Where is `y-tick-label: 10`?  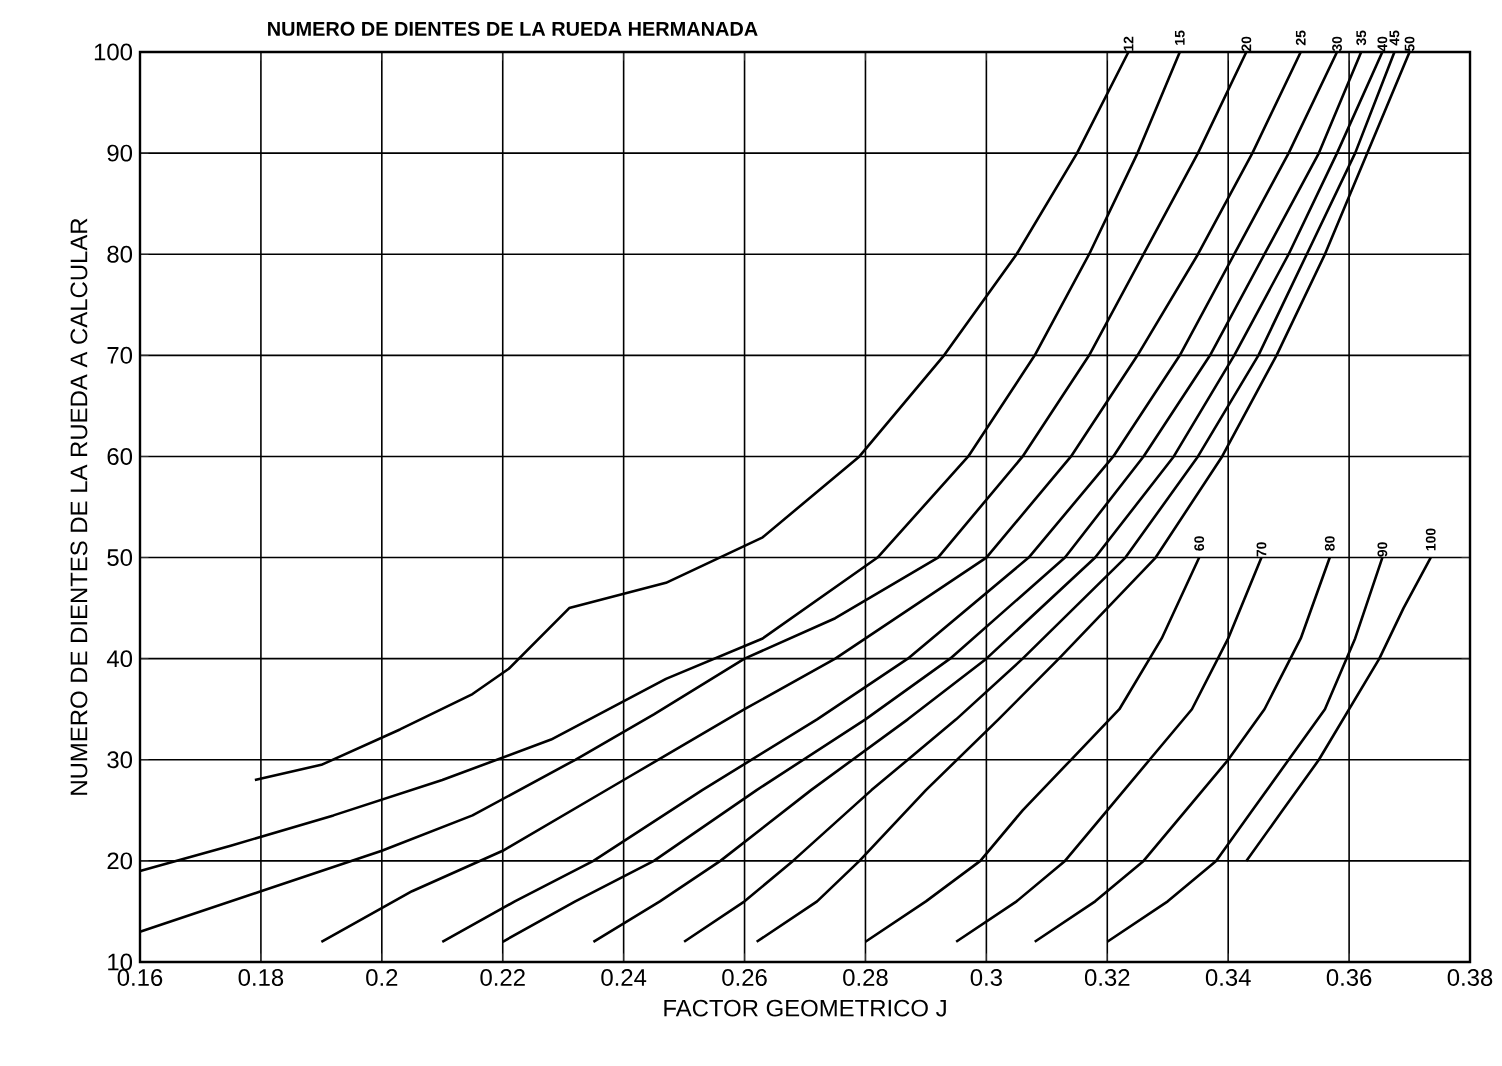 y-tick-label: 10 is located at coordinates (120, 962).